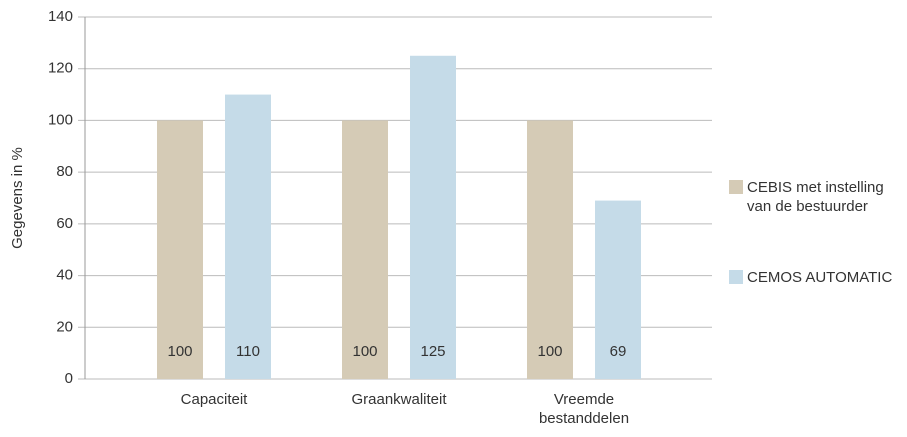 The image size is (907, 437). Describe the element at coordinates (69, 378) in the screenshot. I see `y-tick-label: 0` at that location.